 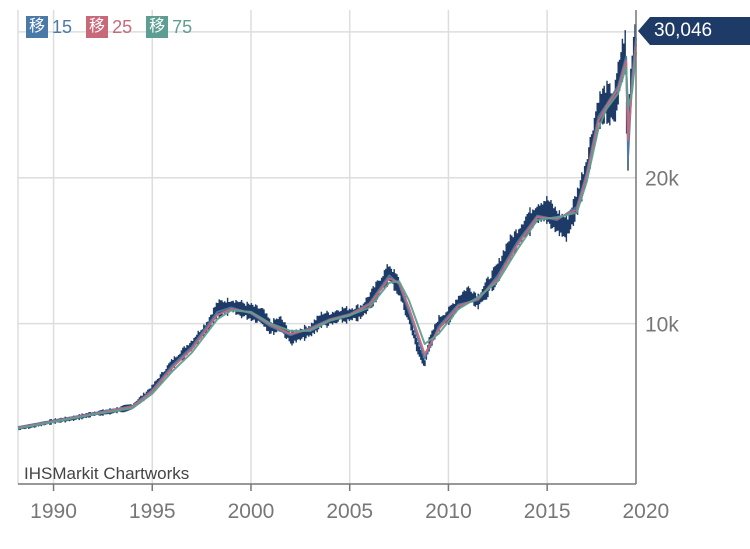 What do you see at coordinates (662, 325) in the screenshot?
I see `y-tick-label: 10k` at bounding box center [662, 325].